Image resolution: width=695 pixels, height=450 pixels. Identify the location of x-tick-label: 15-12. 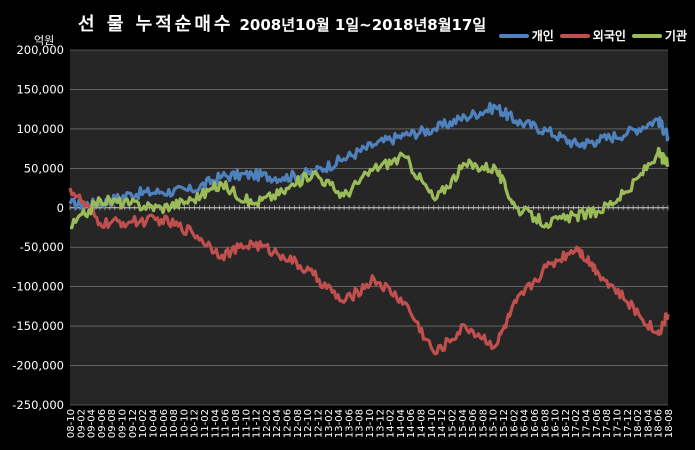
(504, 423).